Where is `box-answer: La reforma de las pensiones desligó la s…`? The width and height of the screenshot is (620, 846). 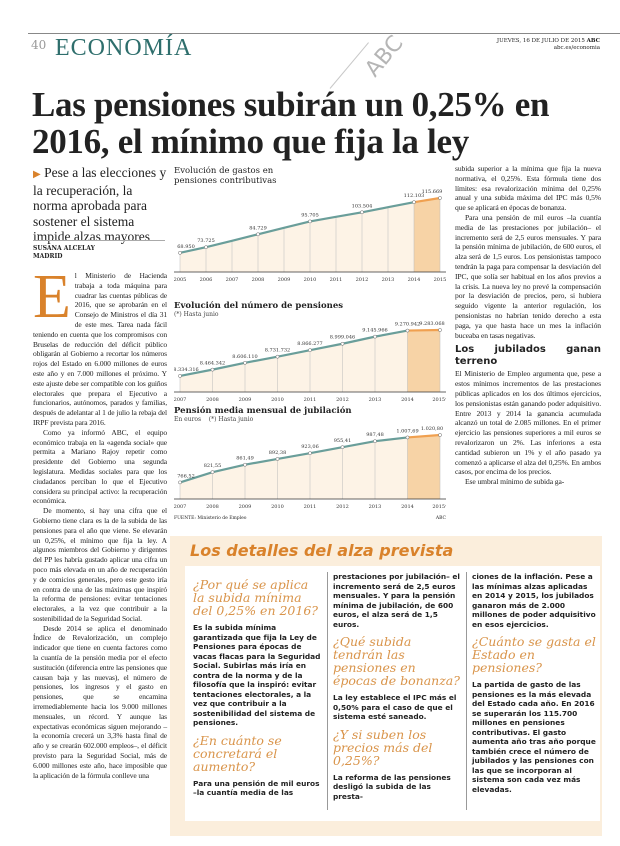
box-answer: La reforma de las pensiones desligó la s… is located at coordinates (392, 786).